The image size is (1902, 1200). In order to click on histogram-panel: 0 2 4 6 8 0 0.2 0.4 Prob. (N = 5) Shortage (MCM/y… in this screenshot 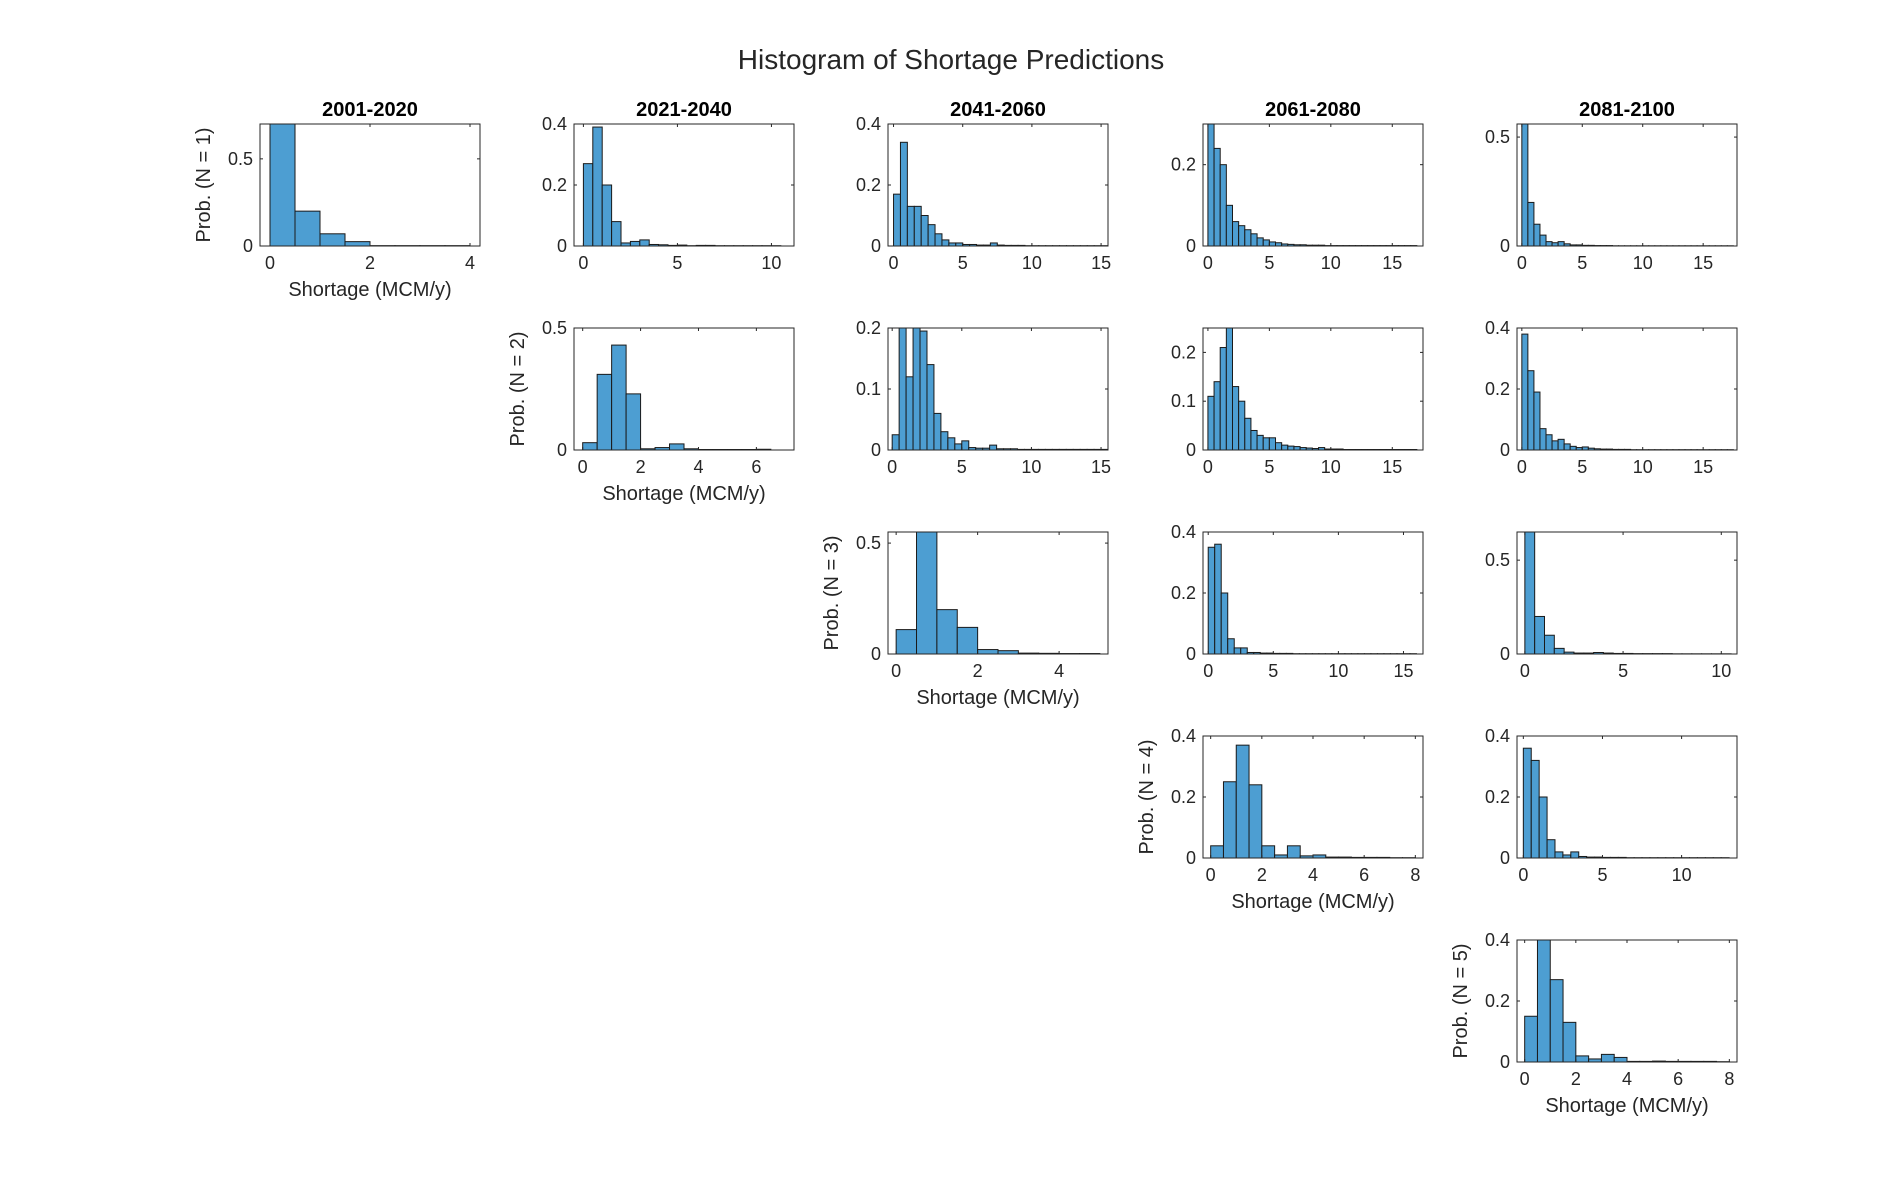, I will do `click(1594, 1023)`.